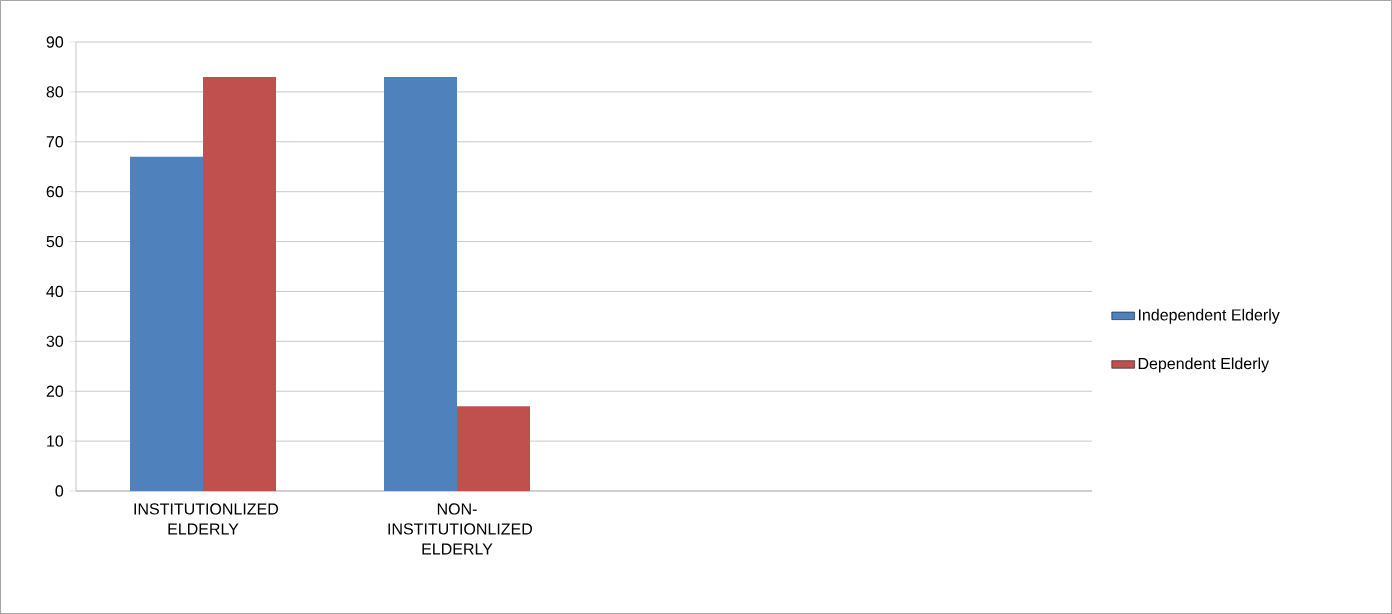 The image size is (1392, 614). I want to click on x-tick-label: NON-INSTITUTIONLIZED ELDERLY, so click(460, 529).